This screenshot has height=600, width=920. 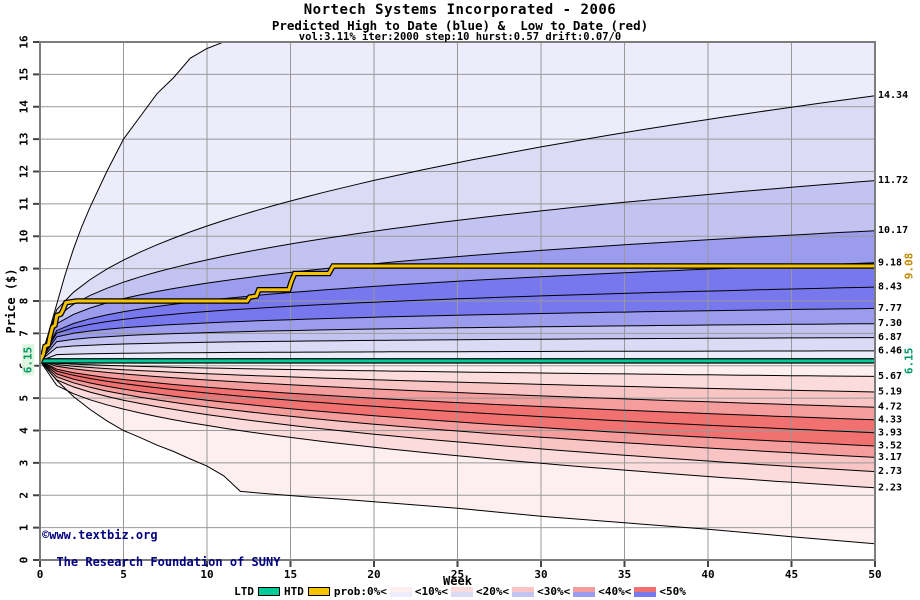 What do you see at coordinates (890, 337) in the screenshot?
I see `right-price-label: 6.87` at bounding box center [890, 337].